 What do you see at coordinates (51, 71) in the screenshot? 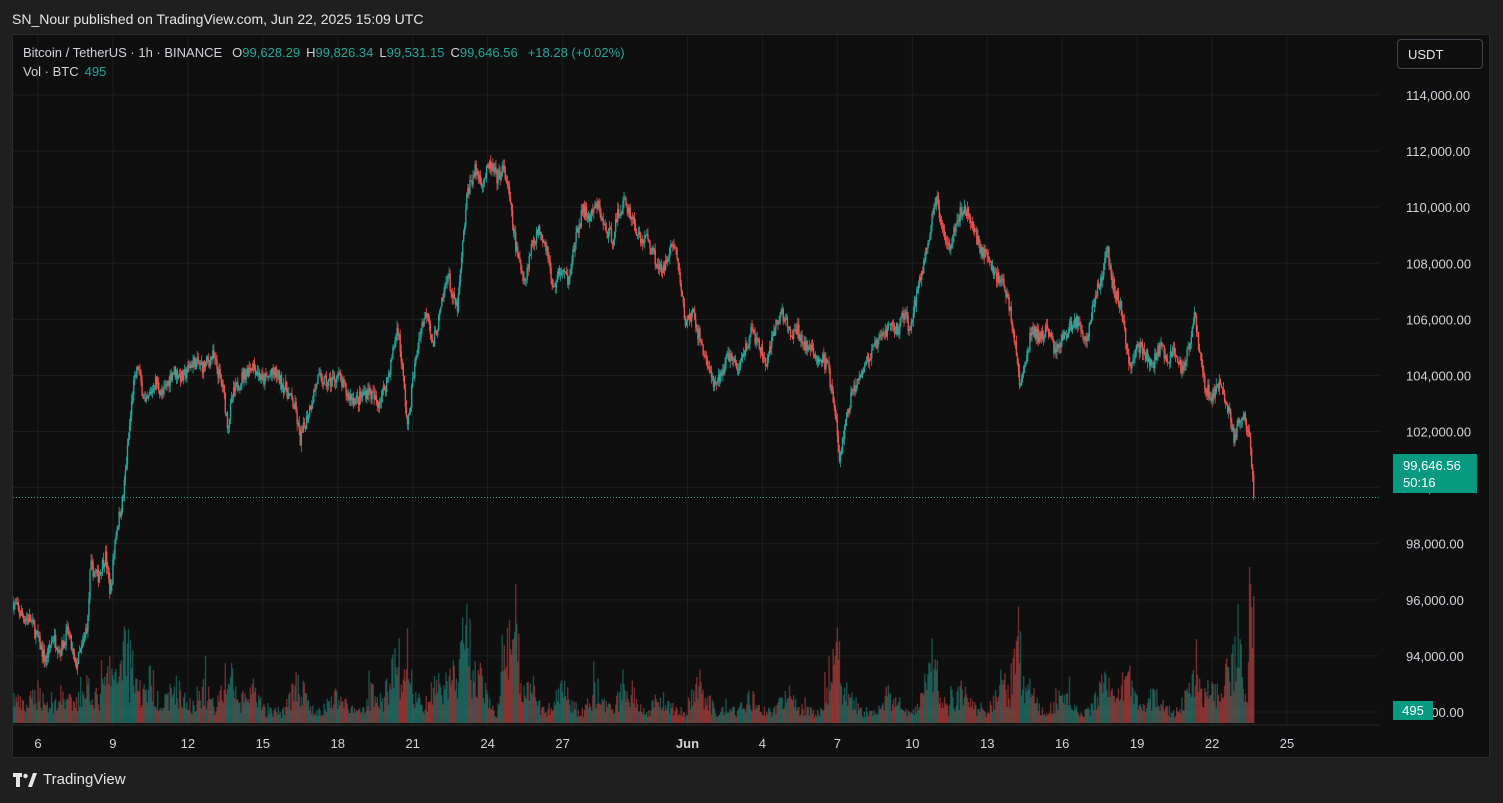
I see `volume-label: Vol · BTC` at bounding box center [51, 71].